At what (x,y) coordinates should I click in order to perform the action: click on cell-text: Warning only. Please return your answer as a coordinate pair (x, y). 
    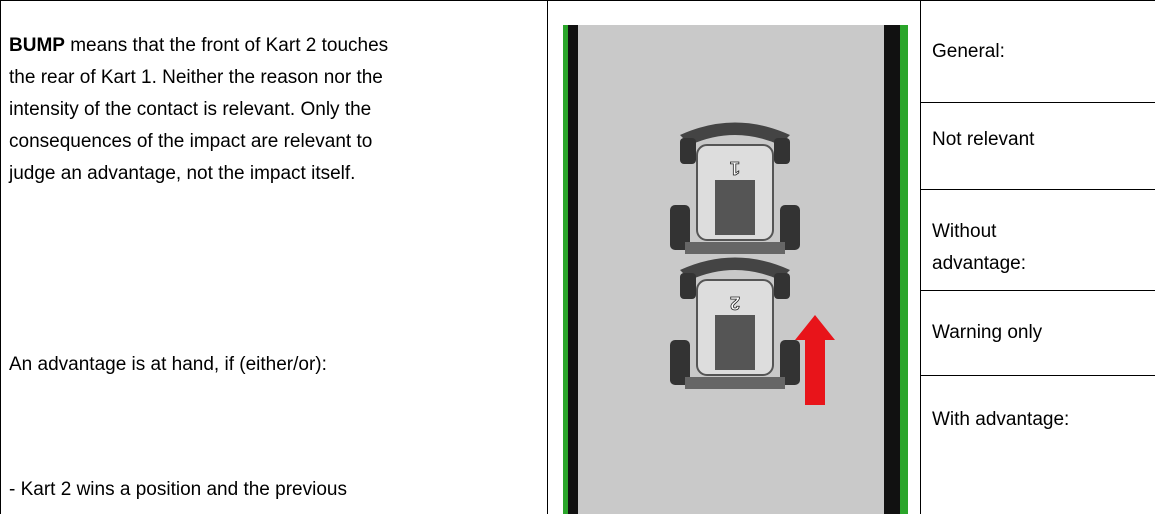
    Looking at the image, I should click on (987, 332).